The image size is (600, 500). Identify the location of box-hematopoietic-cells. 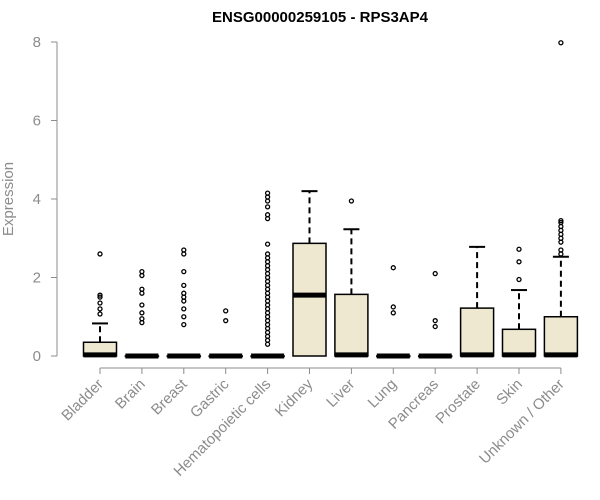
(267, 274).